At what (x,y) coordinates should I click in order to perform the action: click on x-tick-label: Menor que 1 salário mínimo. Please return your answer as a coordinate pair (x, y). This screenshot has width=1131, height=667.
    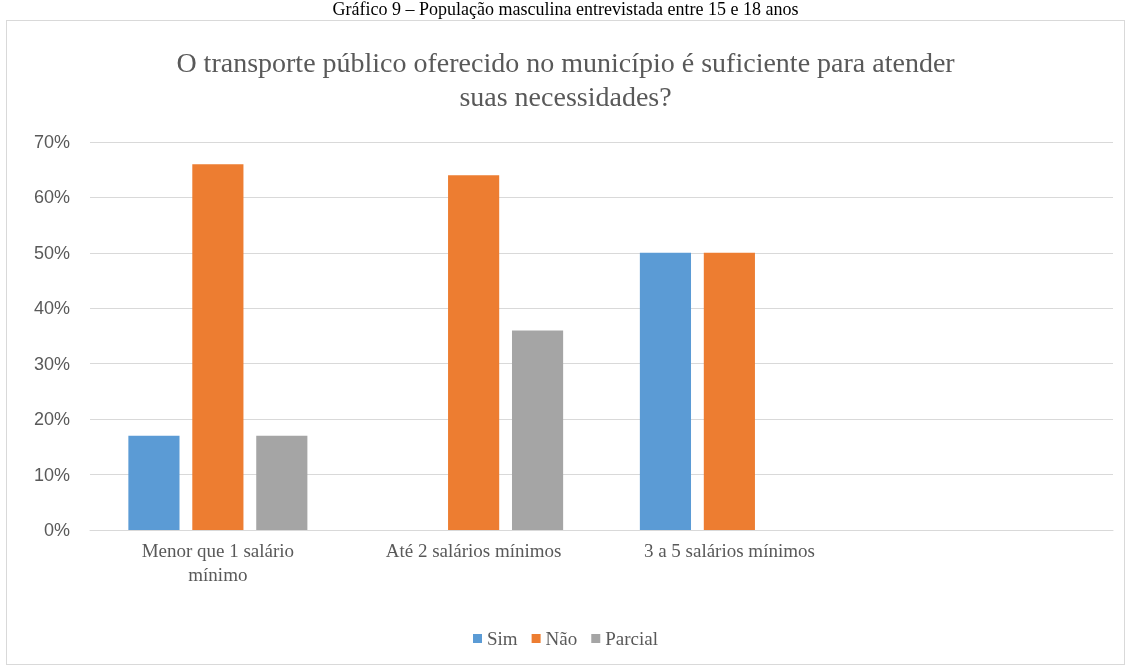
    Looking at the image, I should click on (218, 562).